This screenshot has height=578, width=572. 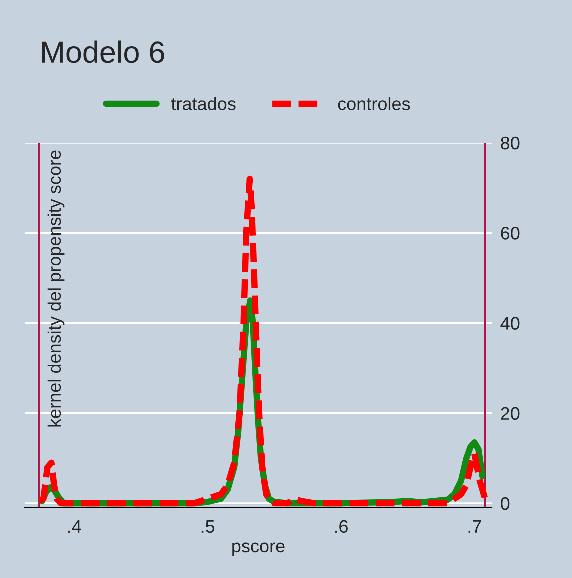 What do you see at coordinates (56, 288) in the screenshot?
I see `y-axis-title: kernel density del propensity score` at bounding box center [56, 288].